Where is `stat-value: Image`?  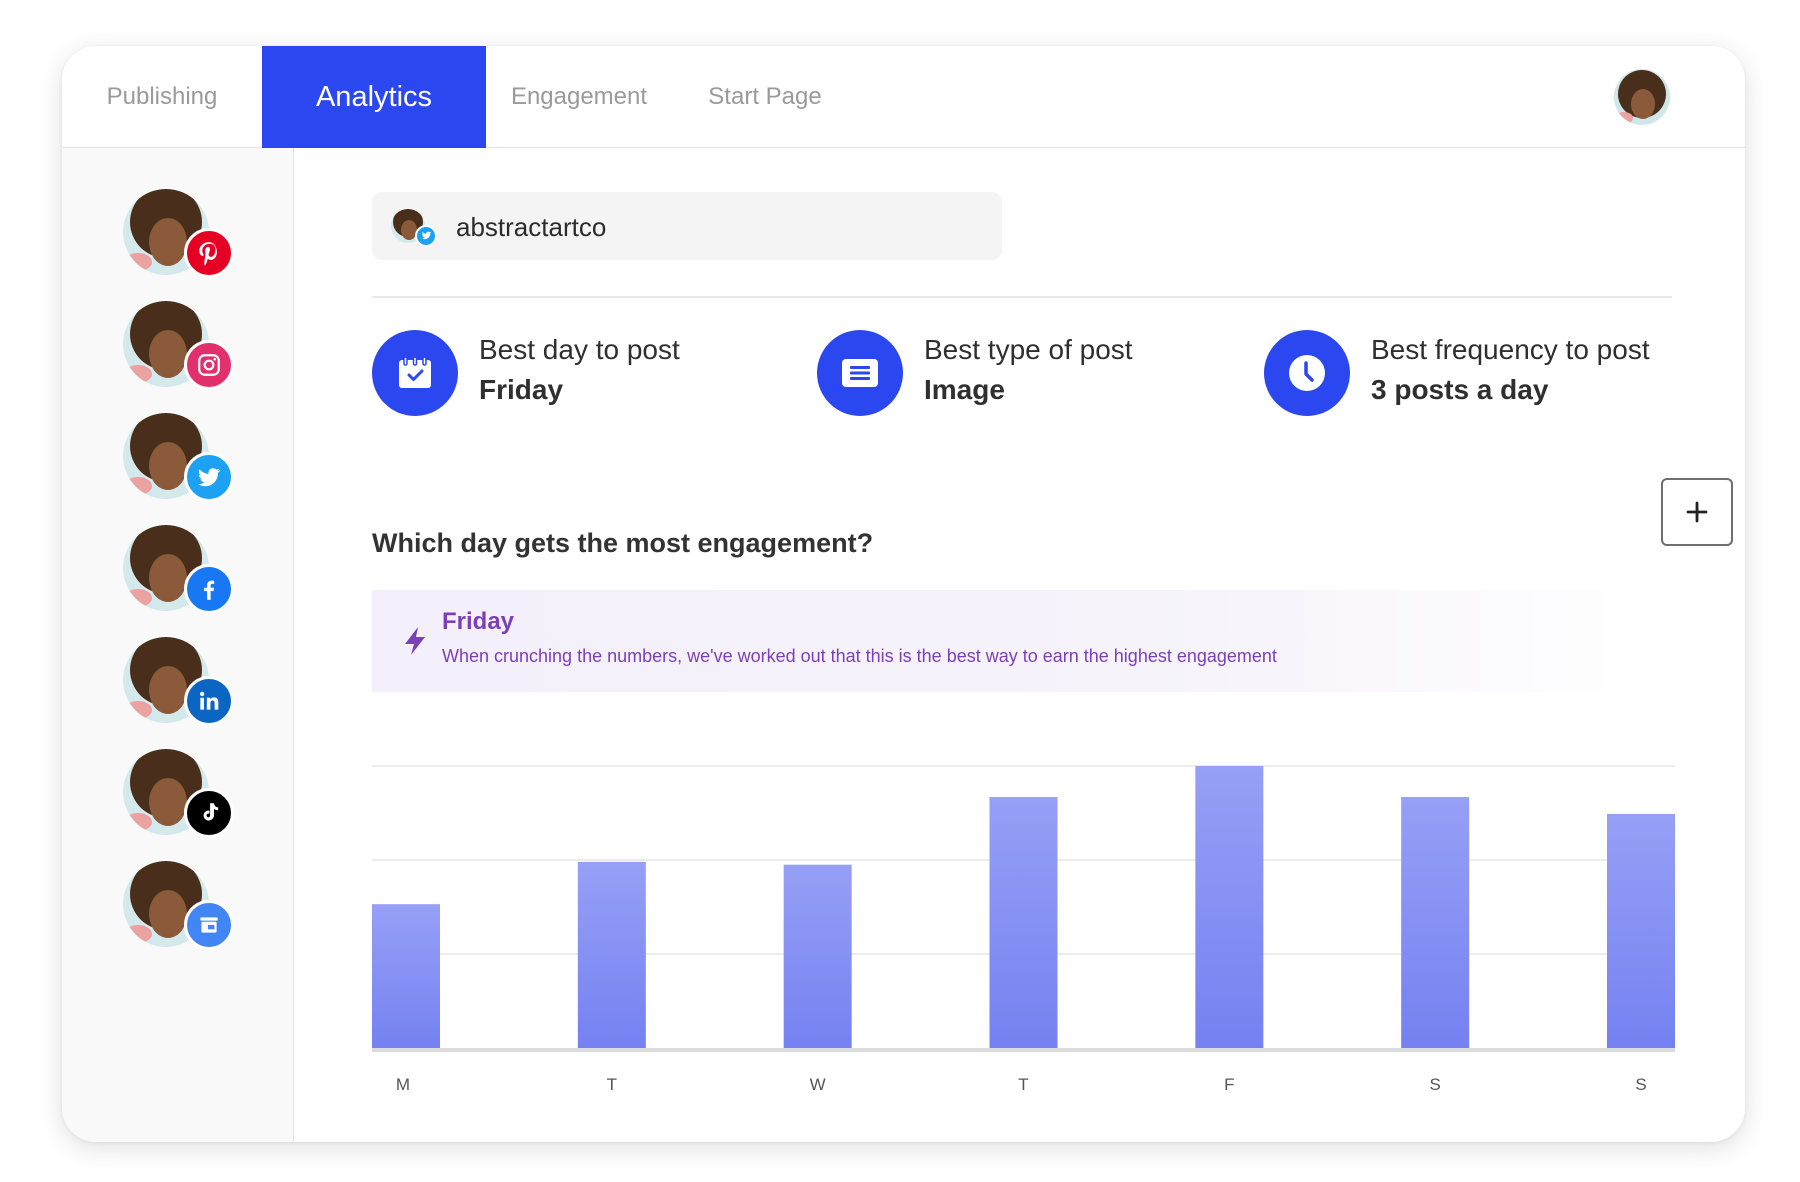 stat-value: Image is located at coordinates (964, 389).